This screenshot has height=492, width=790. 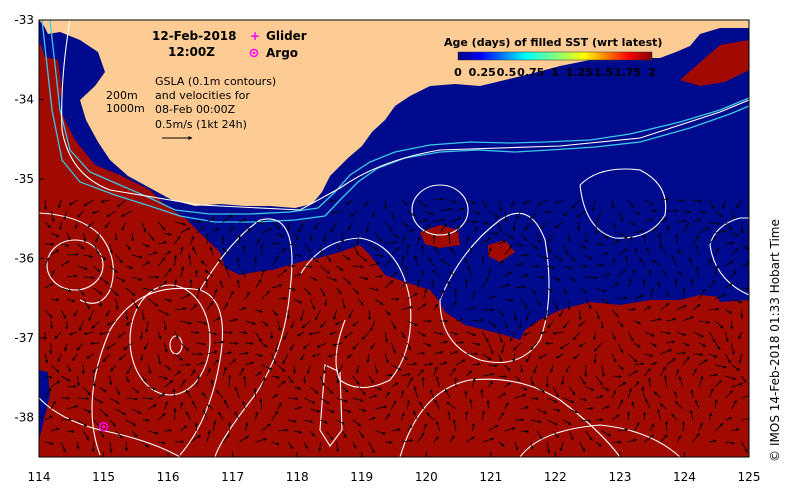 I want to click on y-tick-label: -34, so click(x=24, y=99).